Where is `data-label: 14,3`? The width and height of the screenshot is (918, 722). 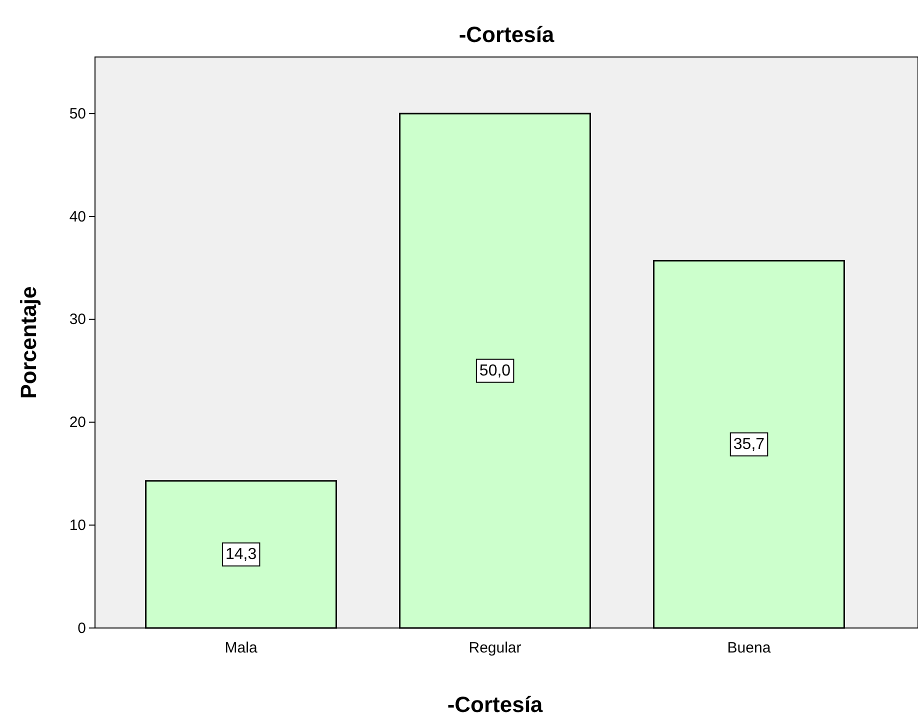 data-label: 14,3 is located at coordinates (241, 554).